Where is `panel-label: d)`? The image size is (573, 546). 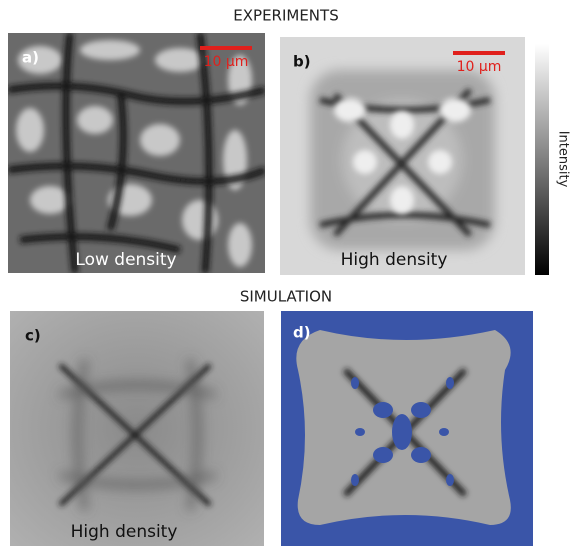 panel-label: d) is located at coordinates (302, 333).